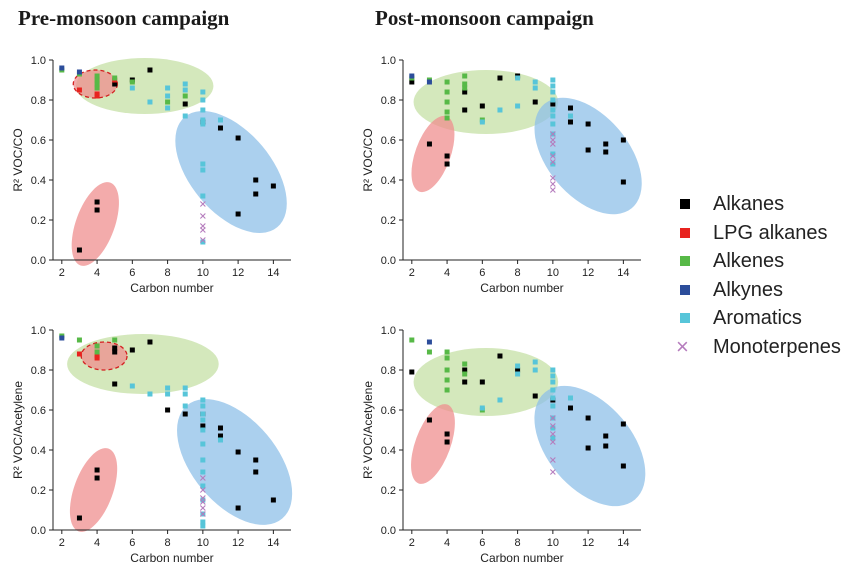 This screenshot has height=570, width=852. I want to click on blue-region, so click(235, 462).